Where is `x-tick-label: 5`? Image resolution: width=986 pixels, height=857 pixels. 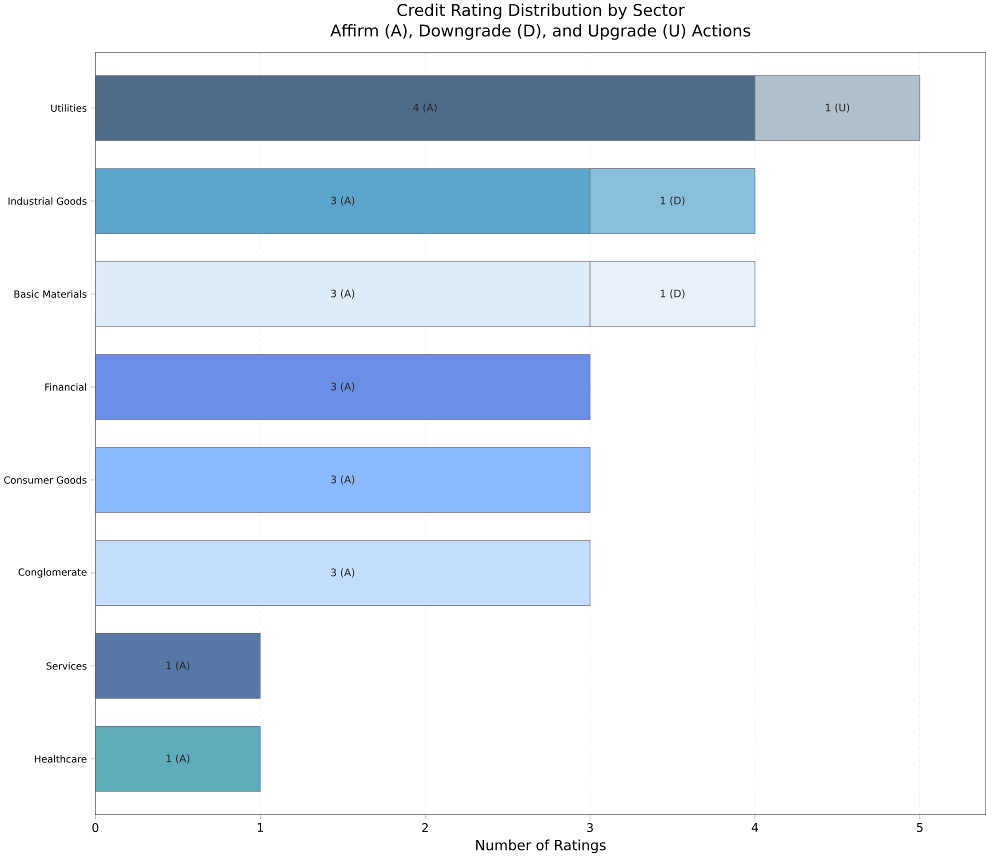
x-tick-label: 5 is located at coordinates (919, 827).